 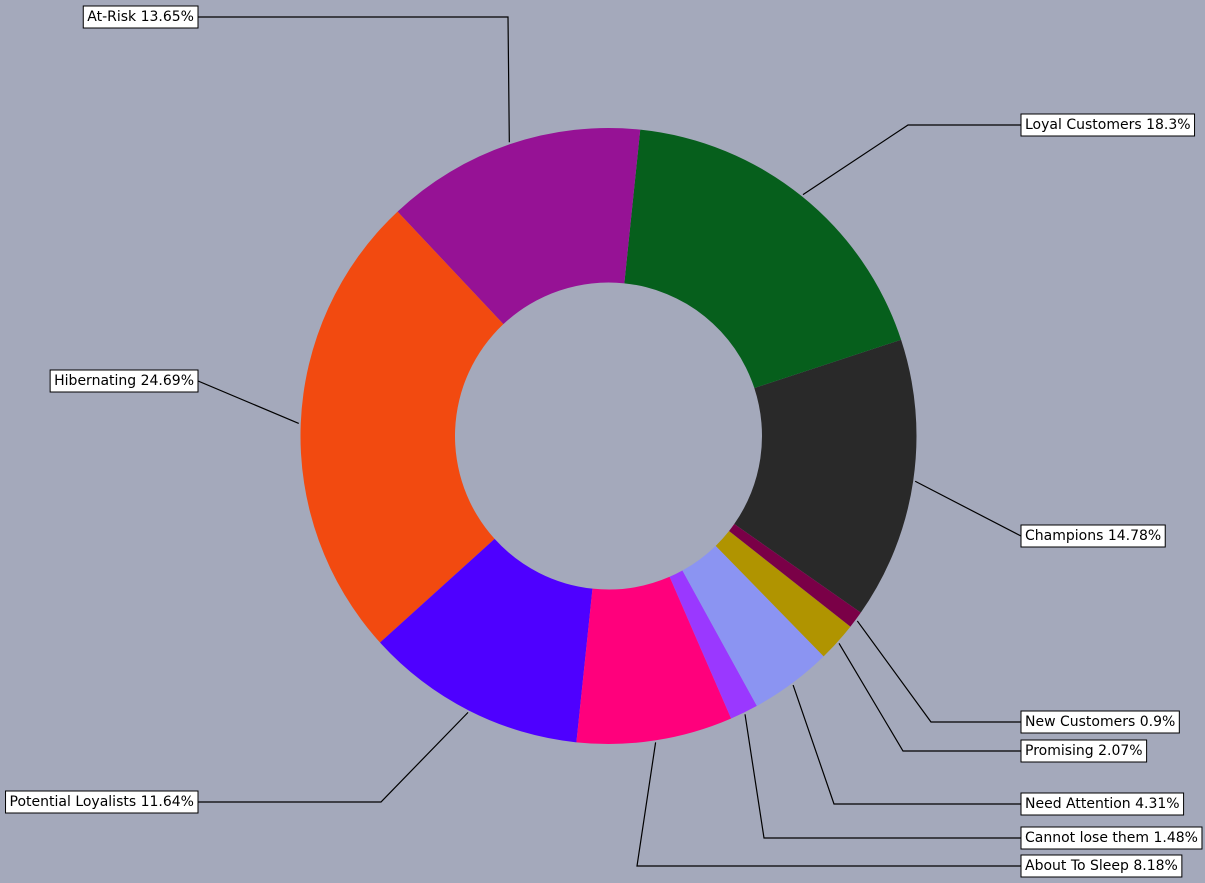 I want to click on slice-label-8: Promising 2.07%, so click(x=1084, y=751).